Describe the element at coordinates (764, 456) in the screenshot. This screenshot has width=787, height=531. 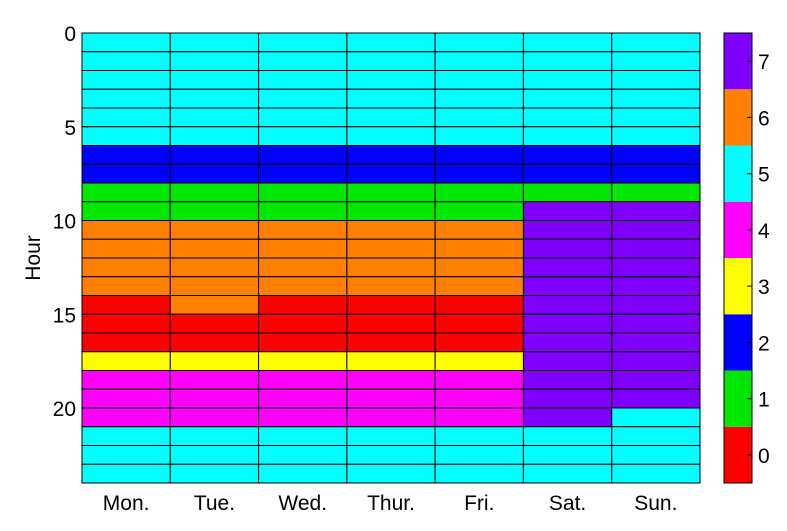
I see `colorbar-tick-label: 0` at that location.